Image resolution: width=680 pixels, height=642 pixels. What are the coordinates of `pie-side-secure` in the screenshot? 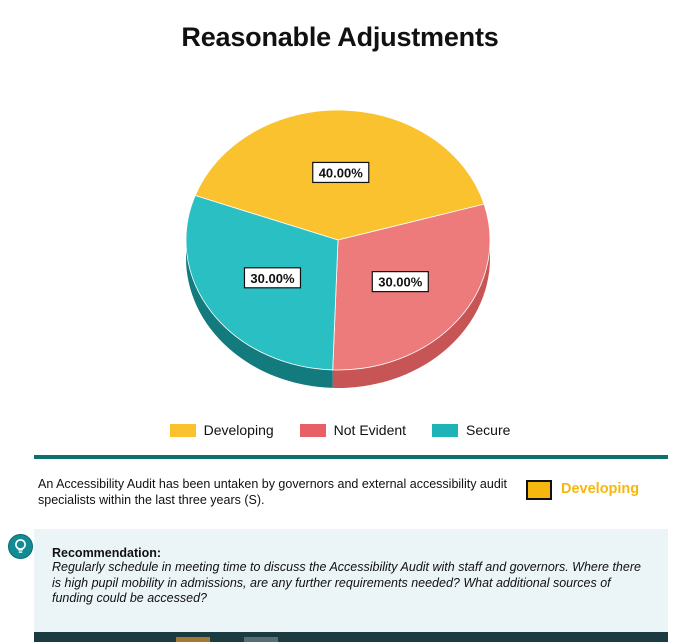 It's located at (259, 314).